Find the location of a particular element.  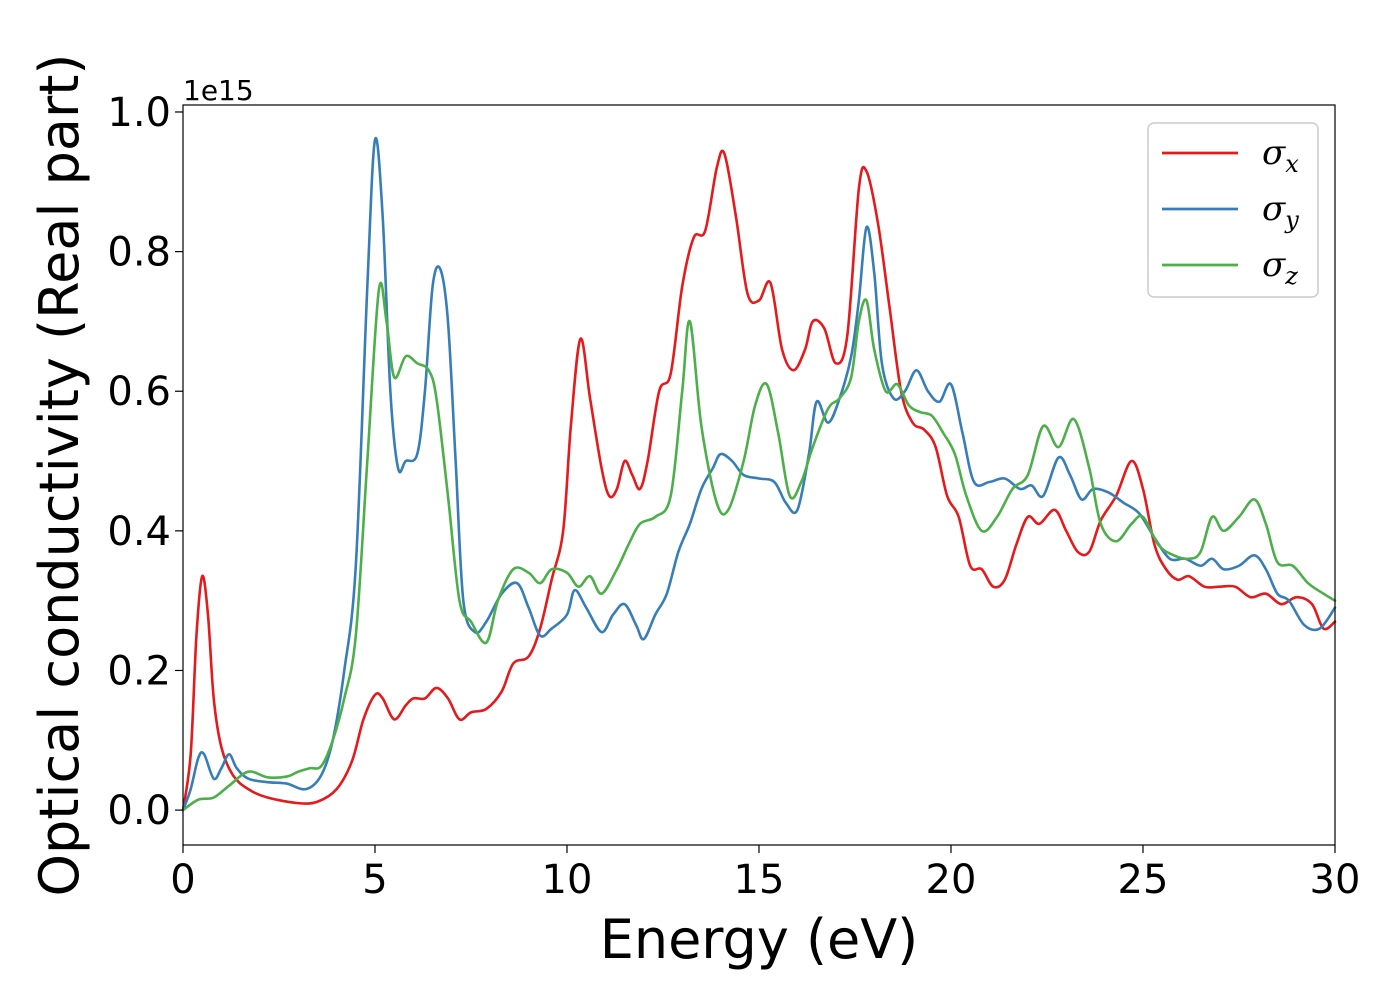

x-tick-label: 5 is located at coordinates (374, 880).